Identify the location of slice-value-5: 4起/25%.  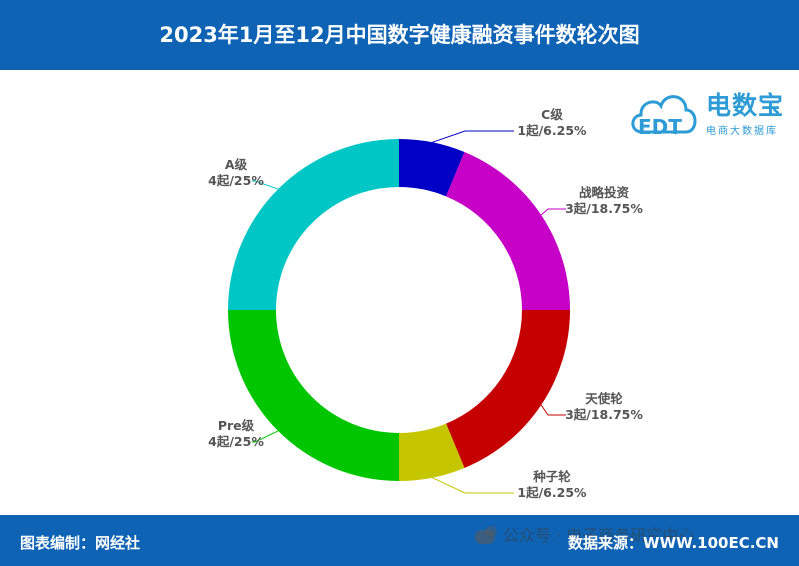
(236, 180).